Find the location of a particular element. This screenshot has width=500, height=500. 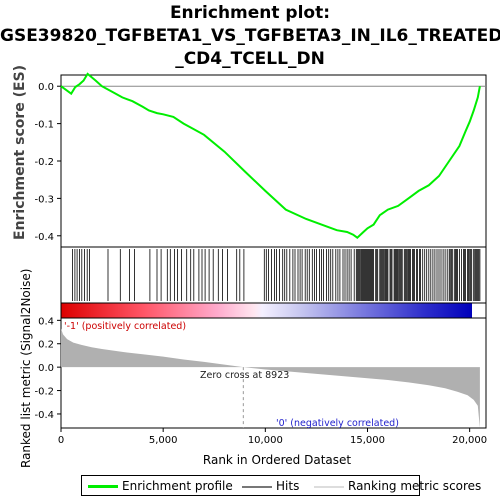

x-tick-label: 10,000 is located at coordinates (265, 440).